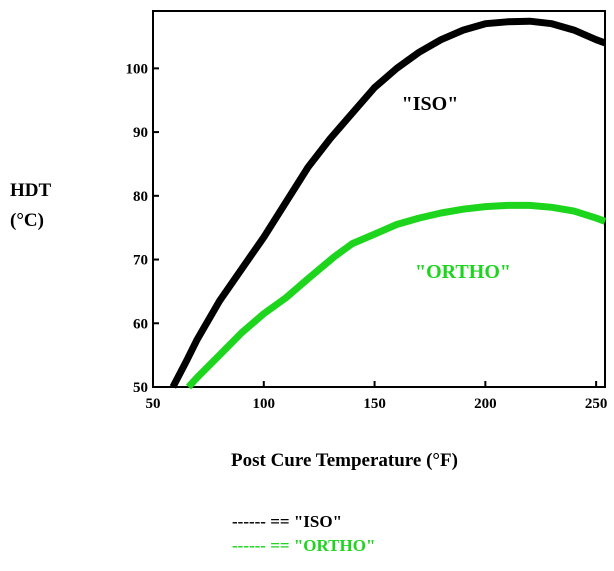 This screenshot has height=571, width=614. Describe the element at coordinates (140, 133) in the screenshot. I see `y-tick-label: 90` at that location.